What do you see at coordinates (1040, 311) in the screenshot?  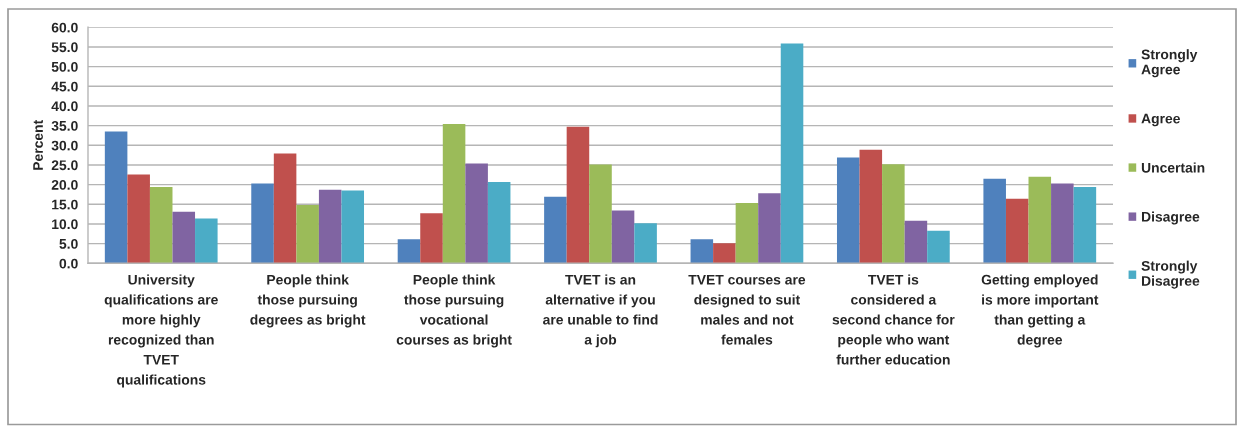 I see `x-tick-label: Getting employed is more important than getting a degree` at bounding box center [1040, 311].